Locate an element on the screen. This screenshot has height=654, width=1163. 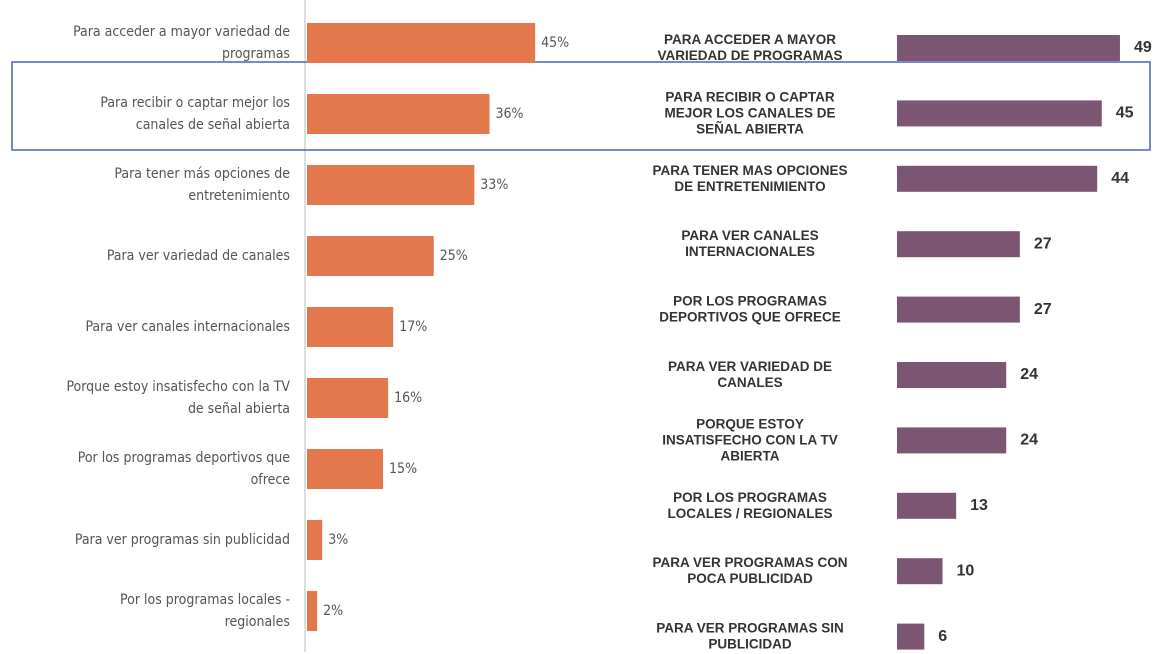
value-label: 17% is located at coordinates (413, 327).